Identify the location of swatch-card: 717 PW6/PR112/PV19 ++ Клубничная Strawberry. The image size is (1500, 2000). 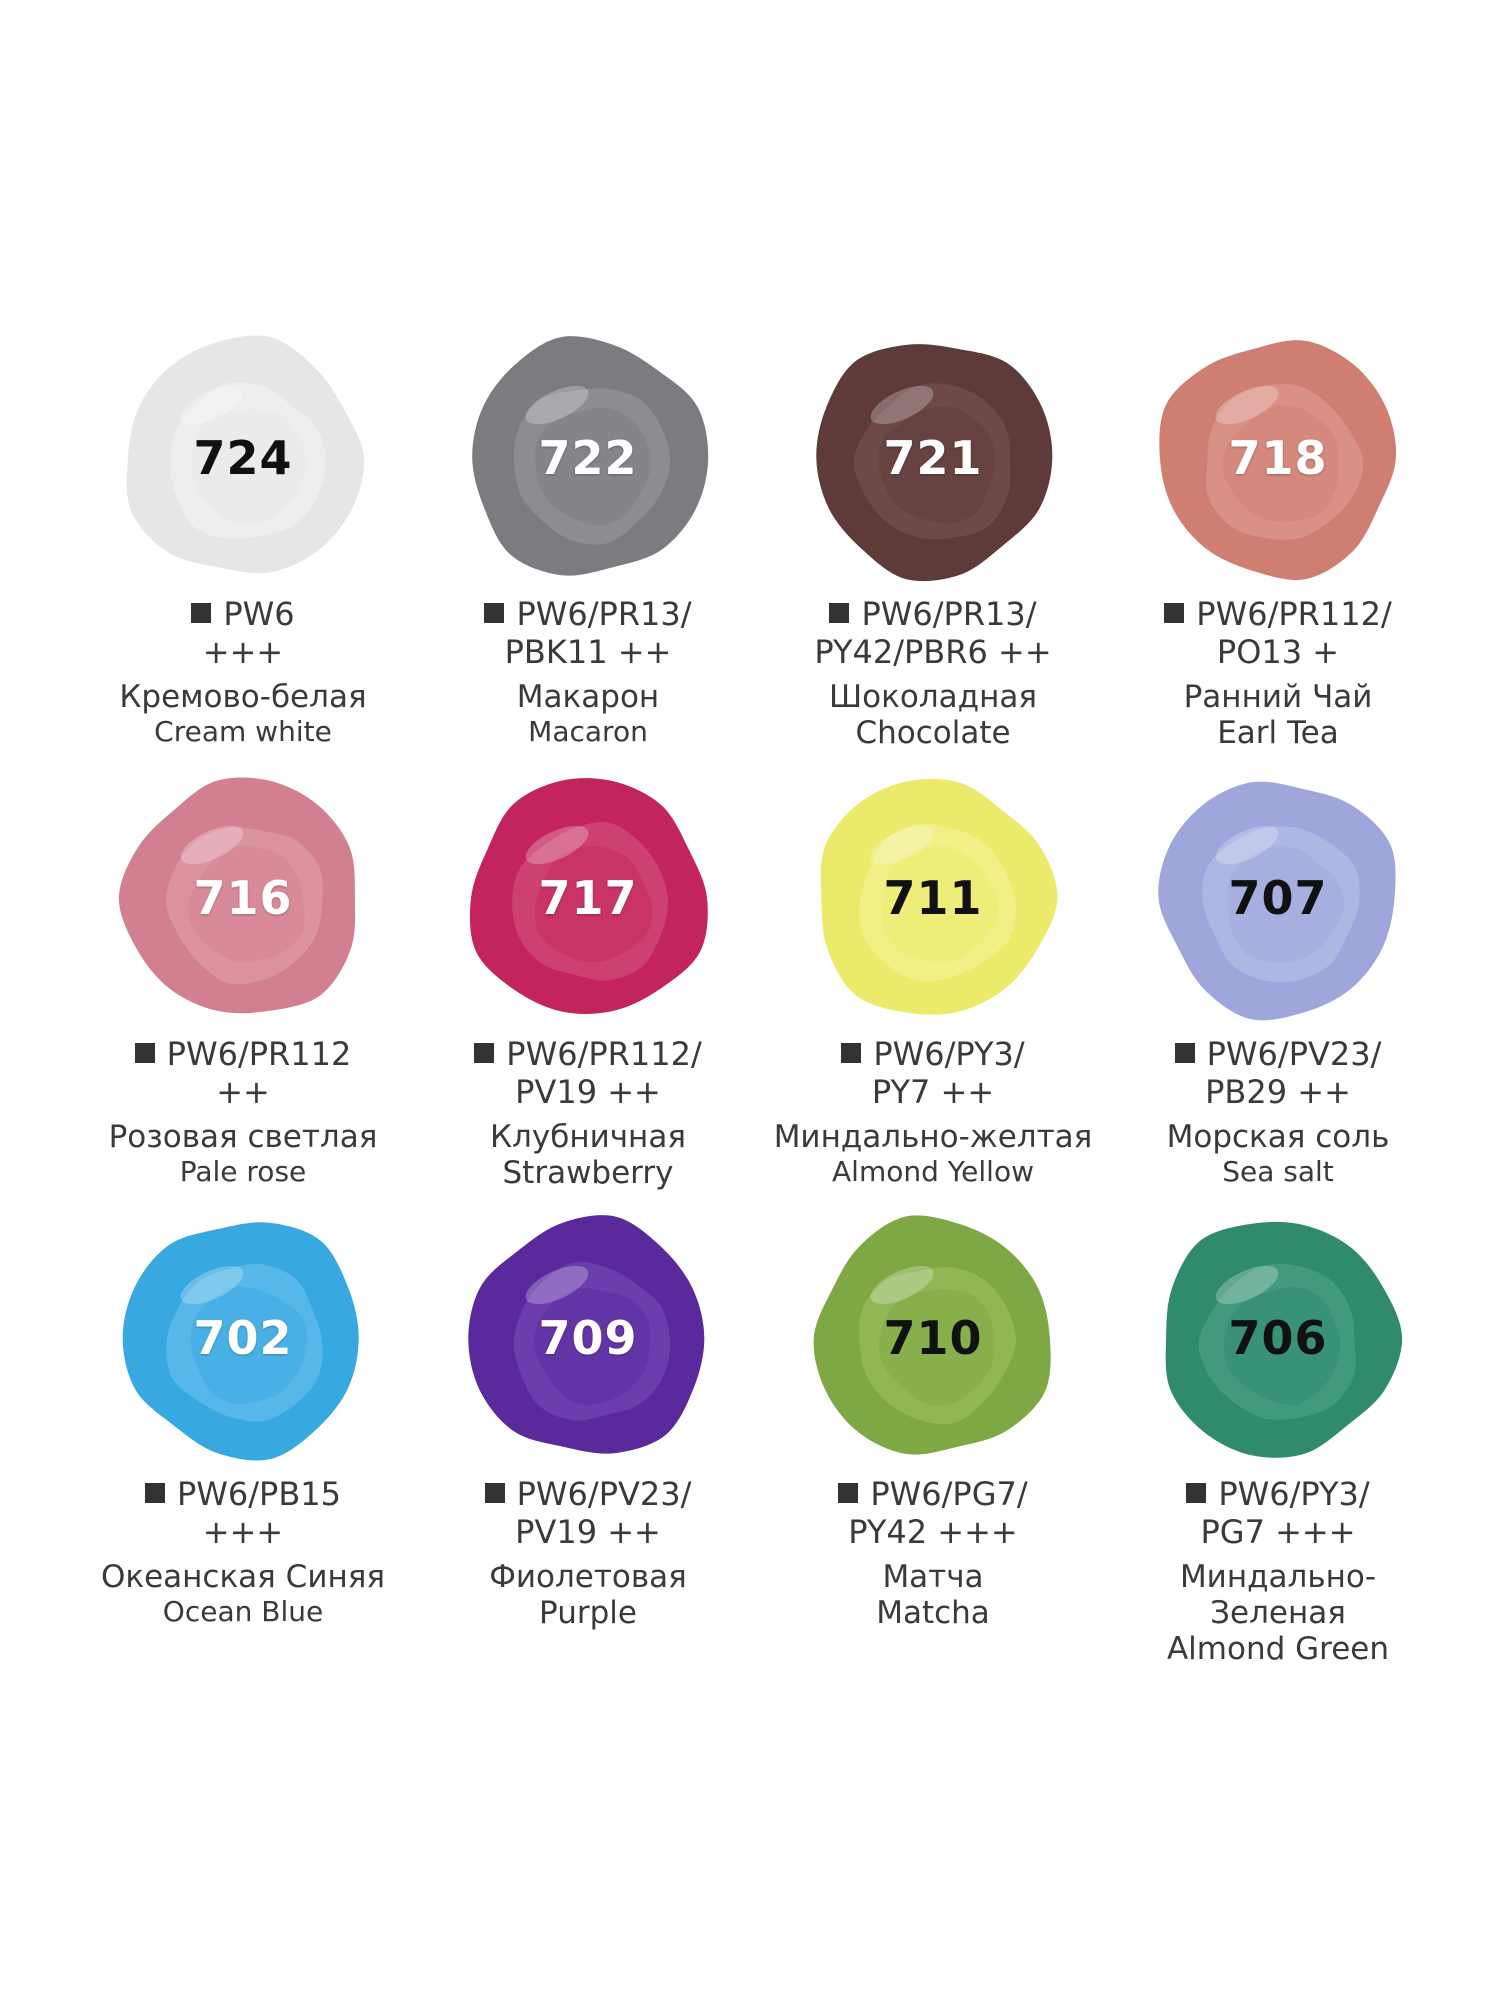
(588, 983).